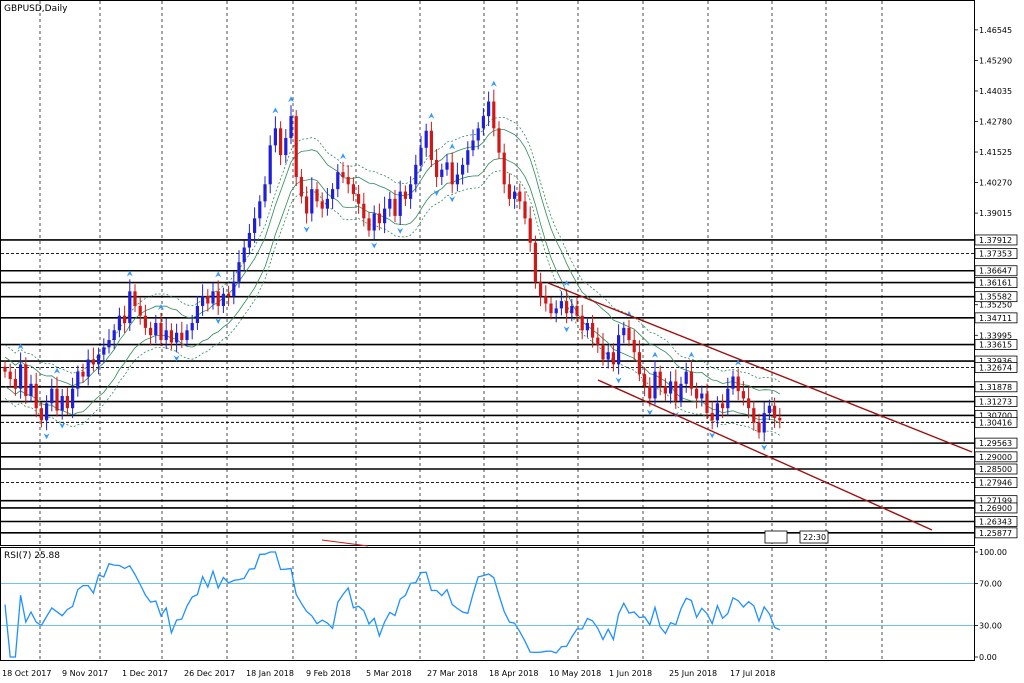 The width and height of the screenshot is (1024, 683). I want to click on price-tick-label: 1.30416, so click(995, 422).